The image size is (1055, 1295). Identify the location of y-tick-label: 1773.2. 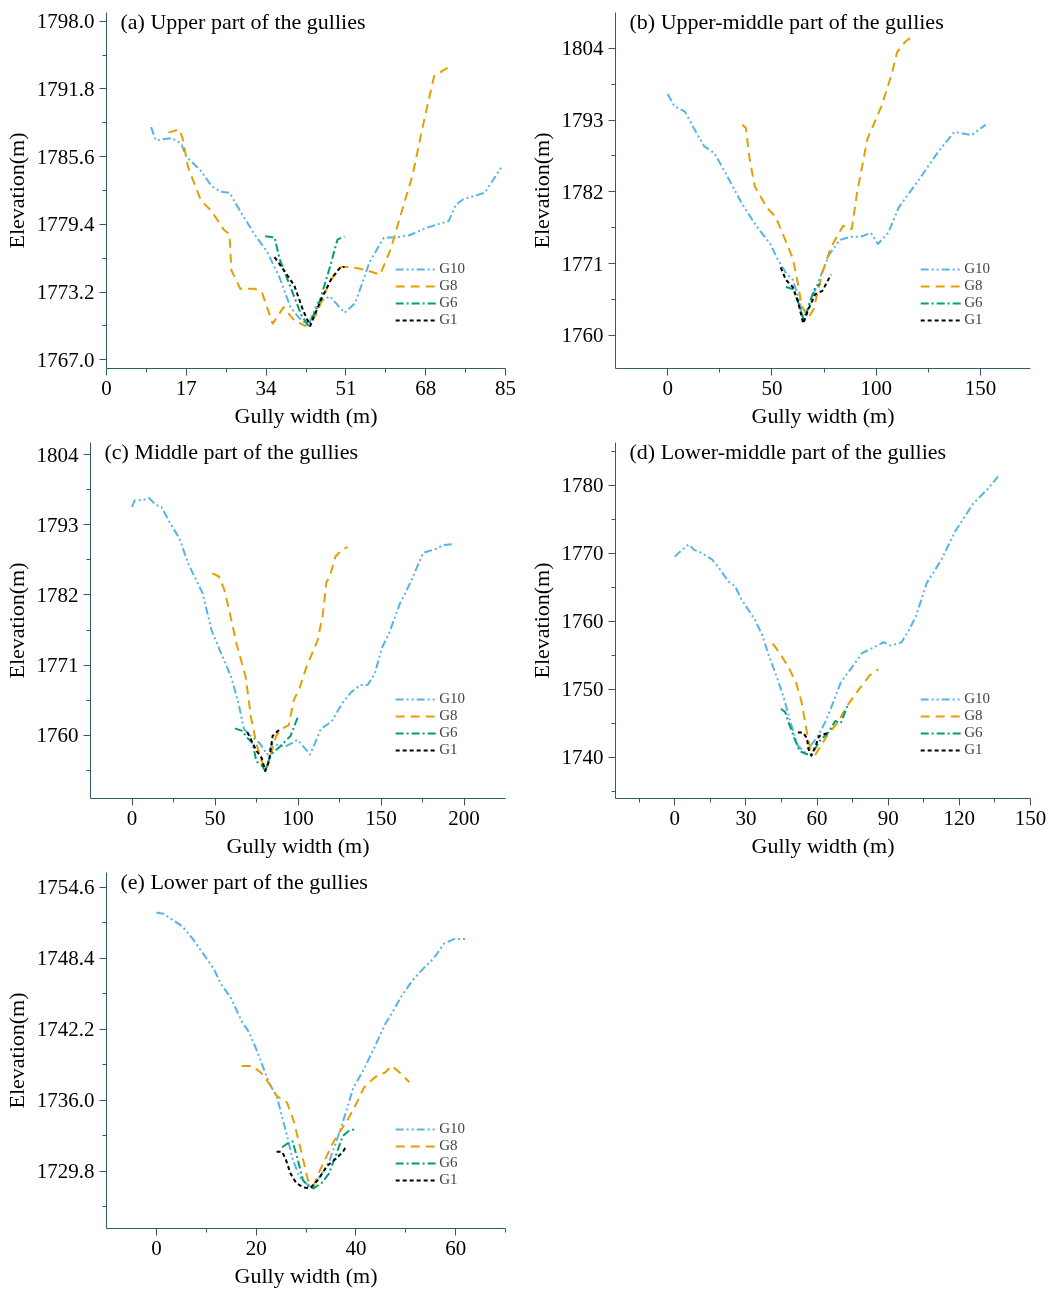
(65, 292).